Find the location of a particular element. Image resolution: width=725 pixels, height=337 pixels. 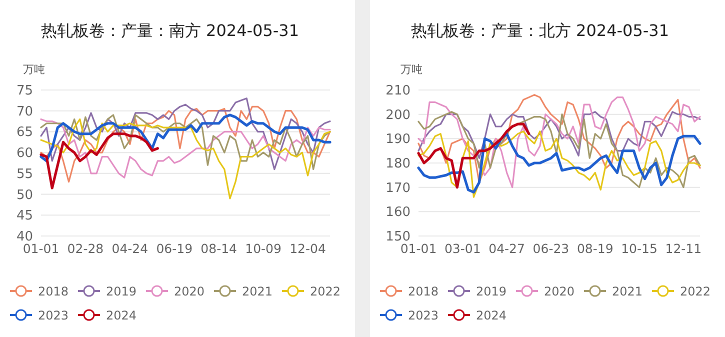

x-tick-label: 12-11 is located at coordinates (683, 248).